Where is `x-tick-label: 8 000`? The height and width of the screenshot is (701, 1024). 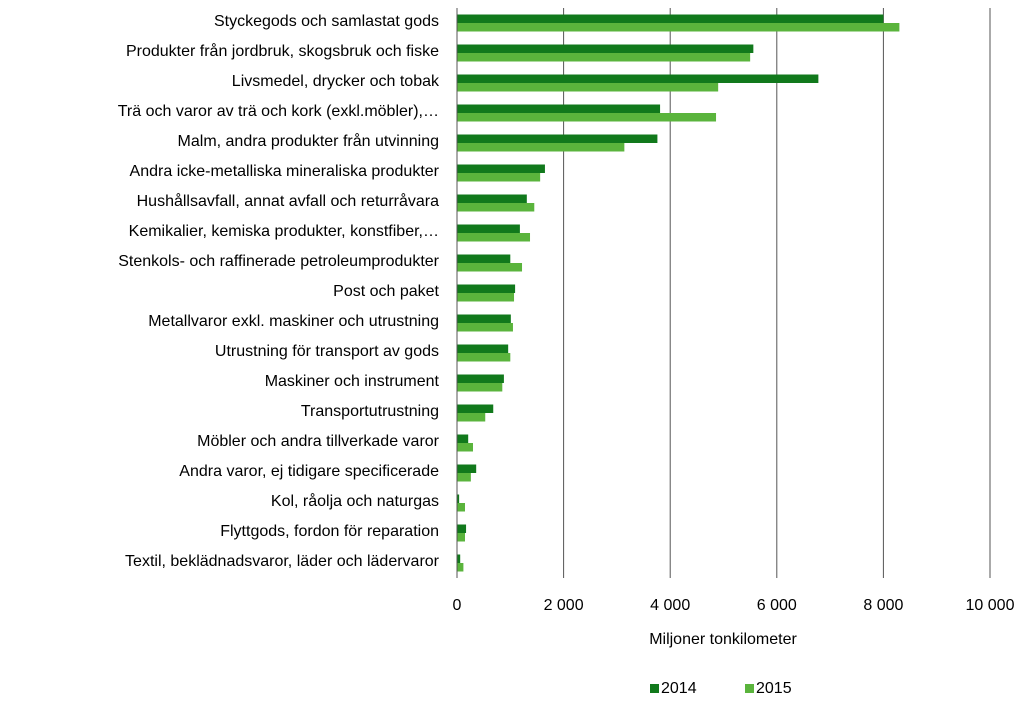 x-tick-label: 8 000 is located at coordinates (883, 605).